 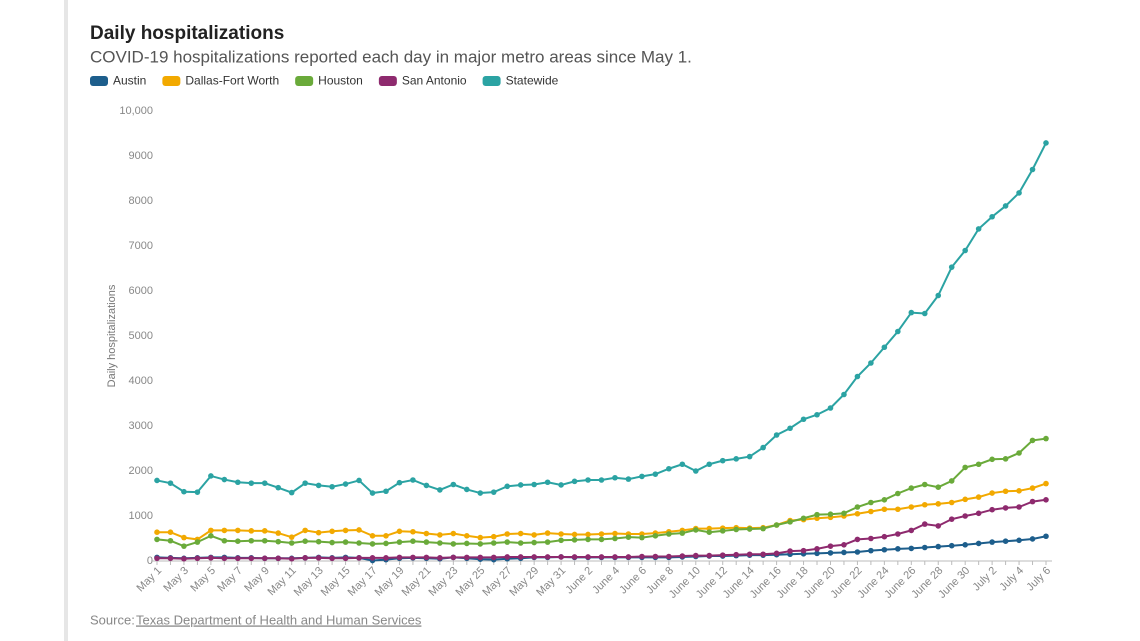 I want to click on x-tick-label: July 6, so click(x=1038, y=579).